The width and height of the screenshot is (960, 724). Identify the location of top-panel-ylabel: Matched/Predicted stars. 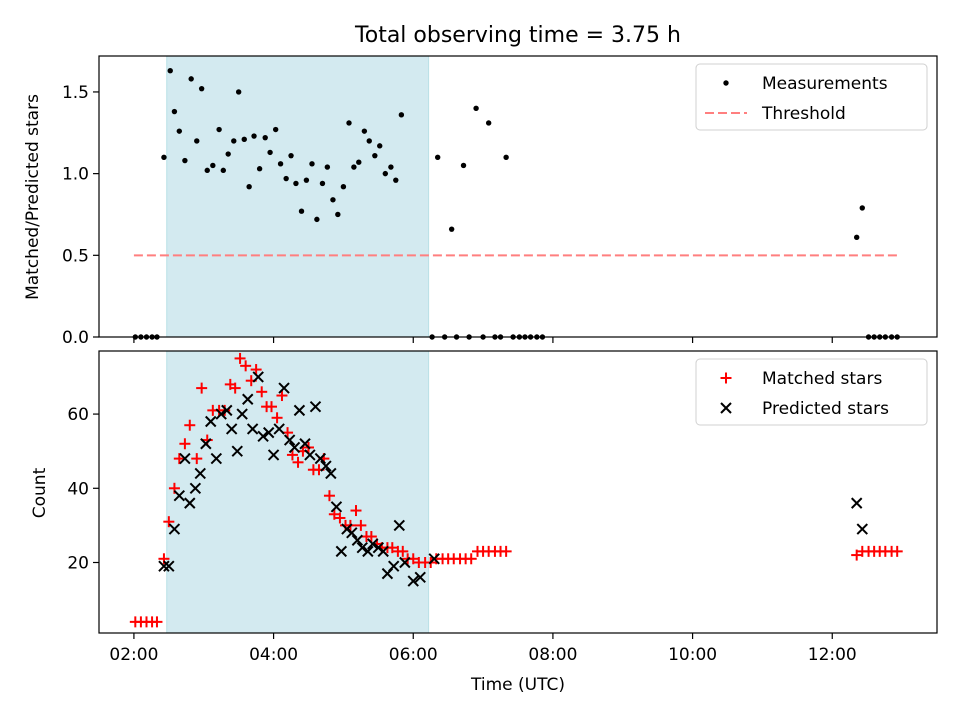
(33, 197).